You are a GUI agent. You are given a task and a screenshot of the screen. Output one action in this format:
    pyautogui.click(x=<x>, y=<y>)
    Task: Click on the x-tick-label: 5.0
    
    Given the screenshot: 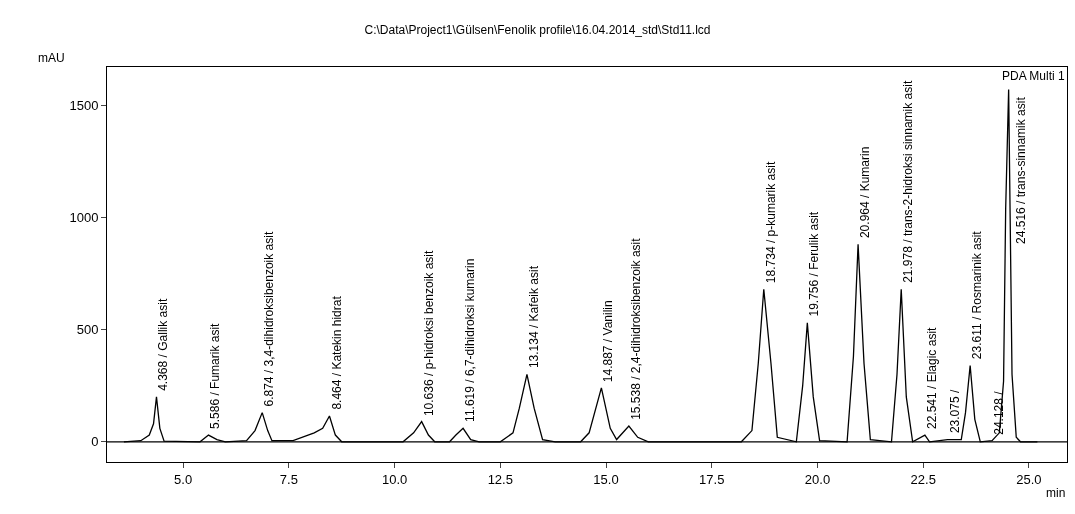 What is the action you would take?
    pyautogui.click(x=183, y=479)
    